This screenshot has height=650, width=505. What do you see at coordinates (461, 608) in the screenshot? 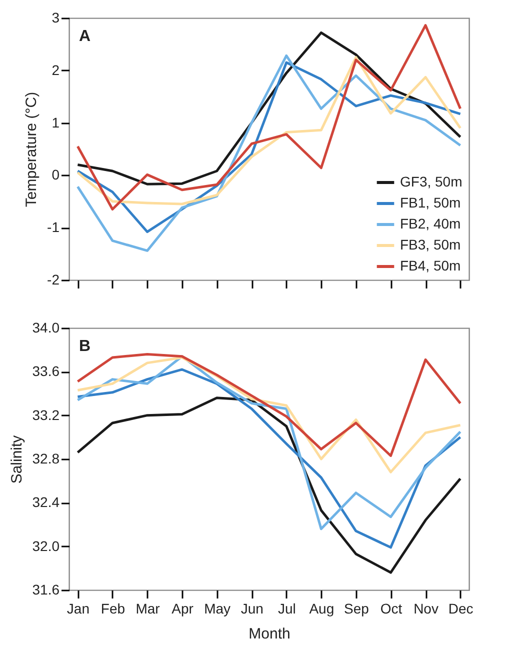
I see `x-tick-label: Dec` at bounding box center [461, 608].